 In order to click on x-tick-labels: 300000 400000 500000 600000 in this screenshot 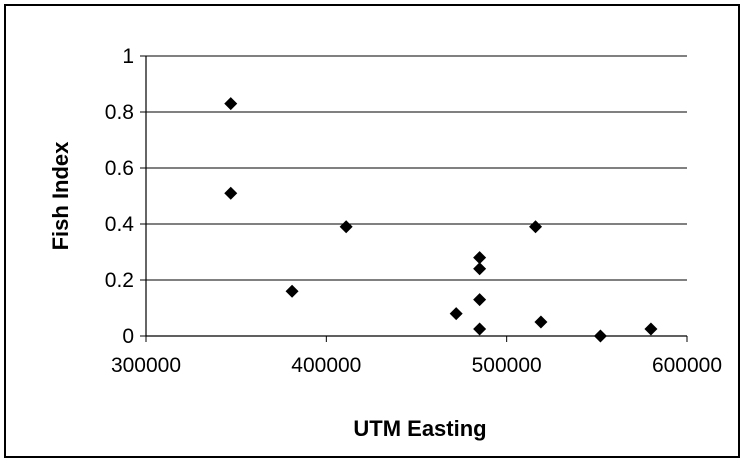, I will do `click(416, 365)`.